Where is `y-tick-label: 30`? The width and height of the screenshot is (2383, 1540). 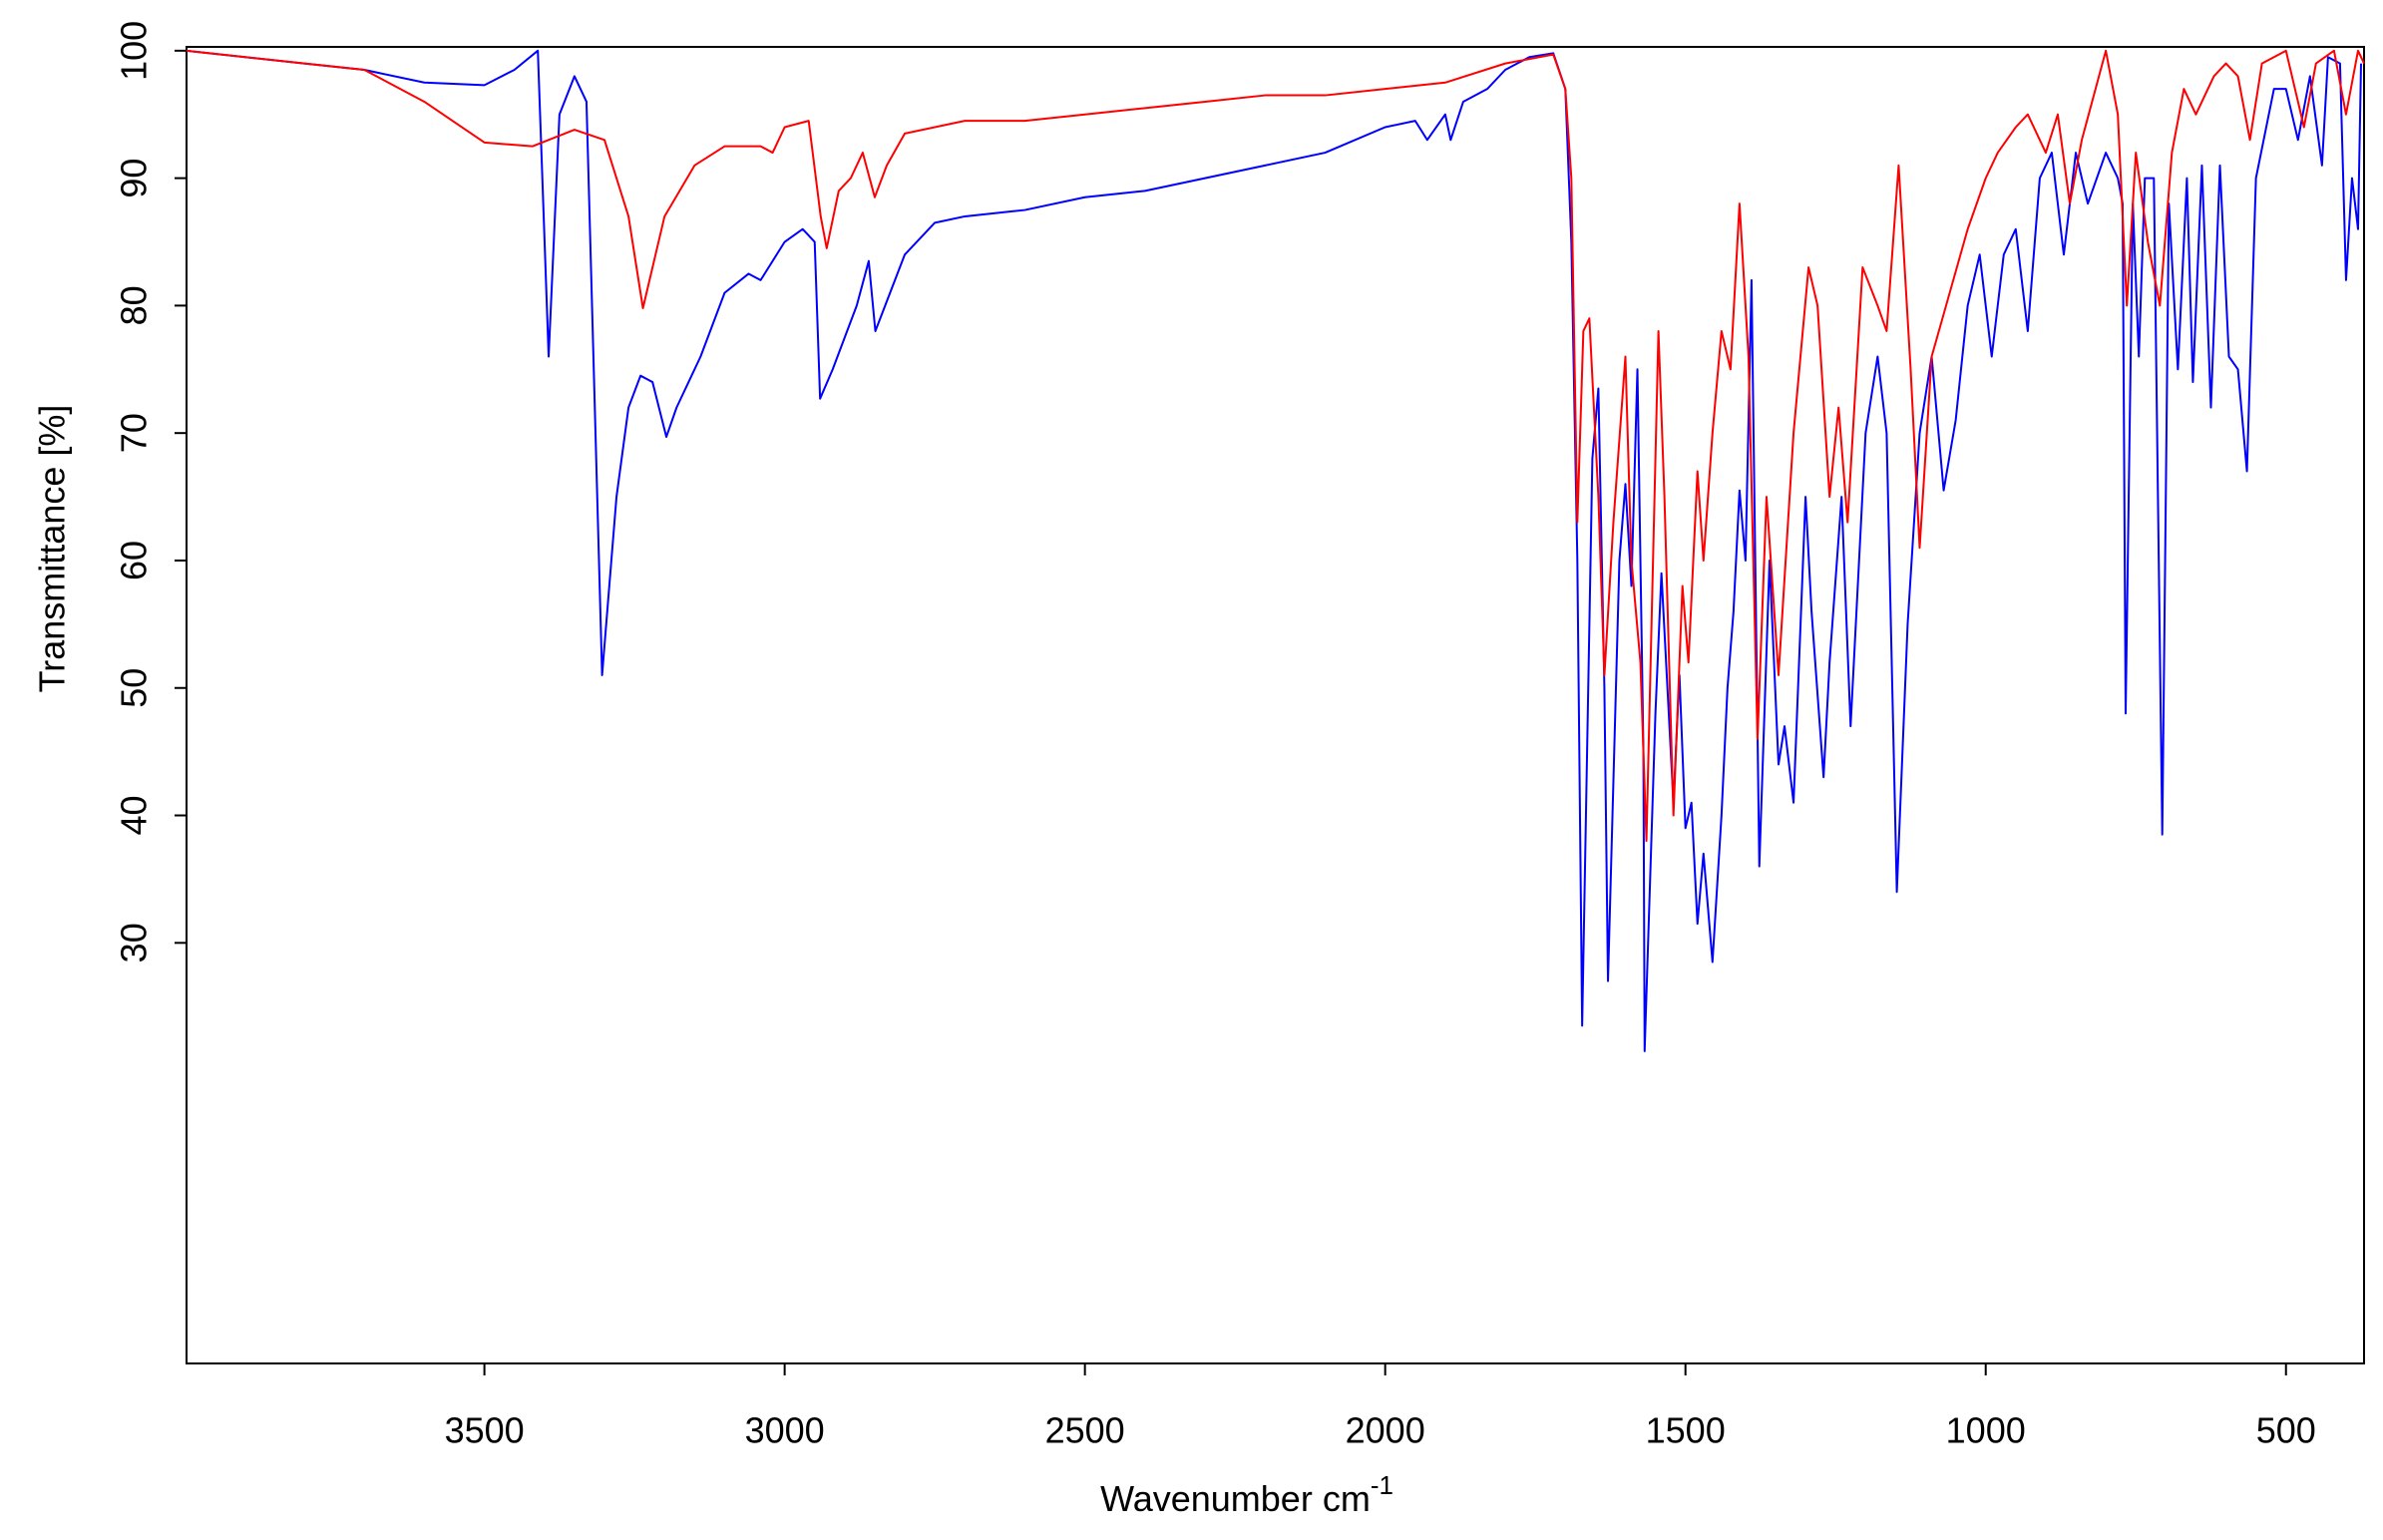 y-tick-label: 30 is located at coordinates (134, 942).